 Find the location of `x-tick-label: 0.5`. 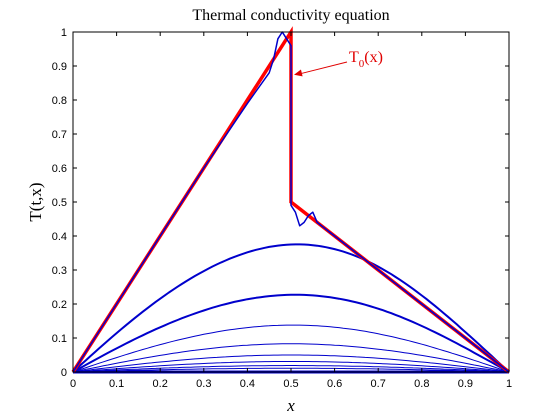

x-tick-label: 0.5 is located at coordinates (290, 384).